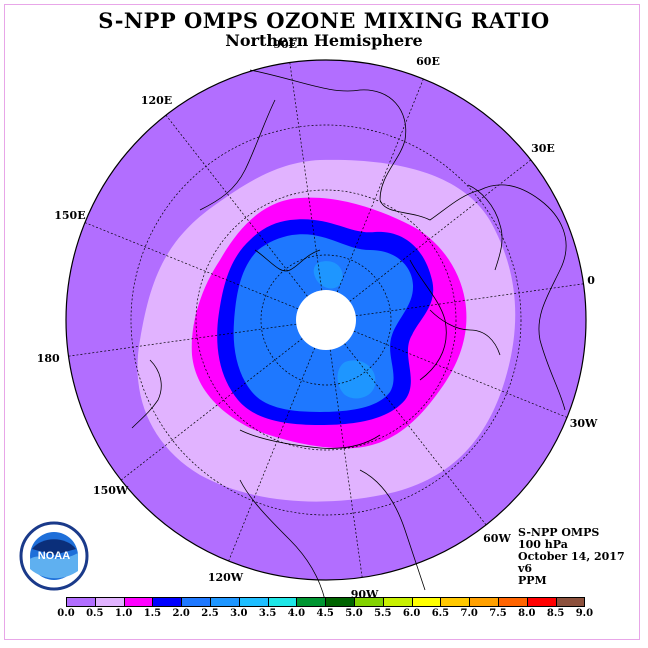 Image resolution: width=648 pixels, height=648 pixels. I want to click on version-label: v6, so click(525, 568).